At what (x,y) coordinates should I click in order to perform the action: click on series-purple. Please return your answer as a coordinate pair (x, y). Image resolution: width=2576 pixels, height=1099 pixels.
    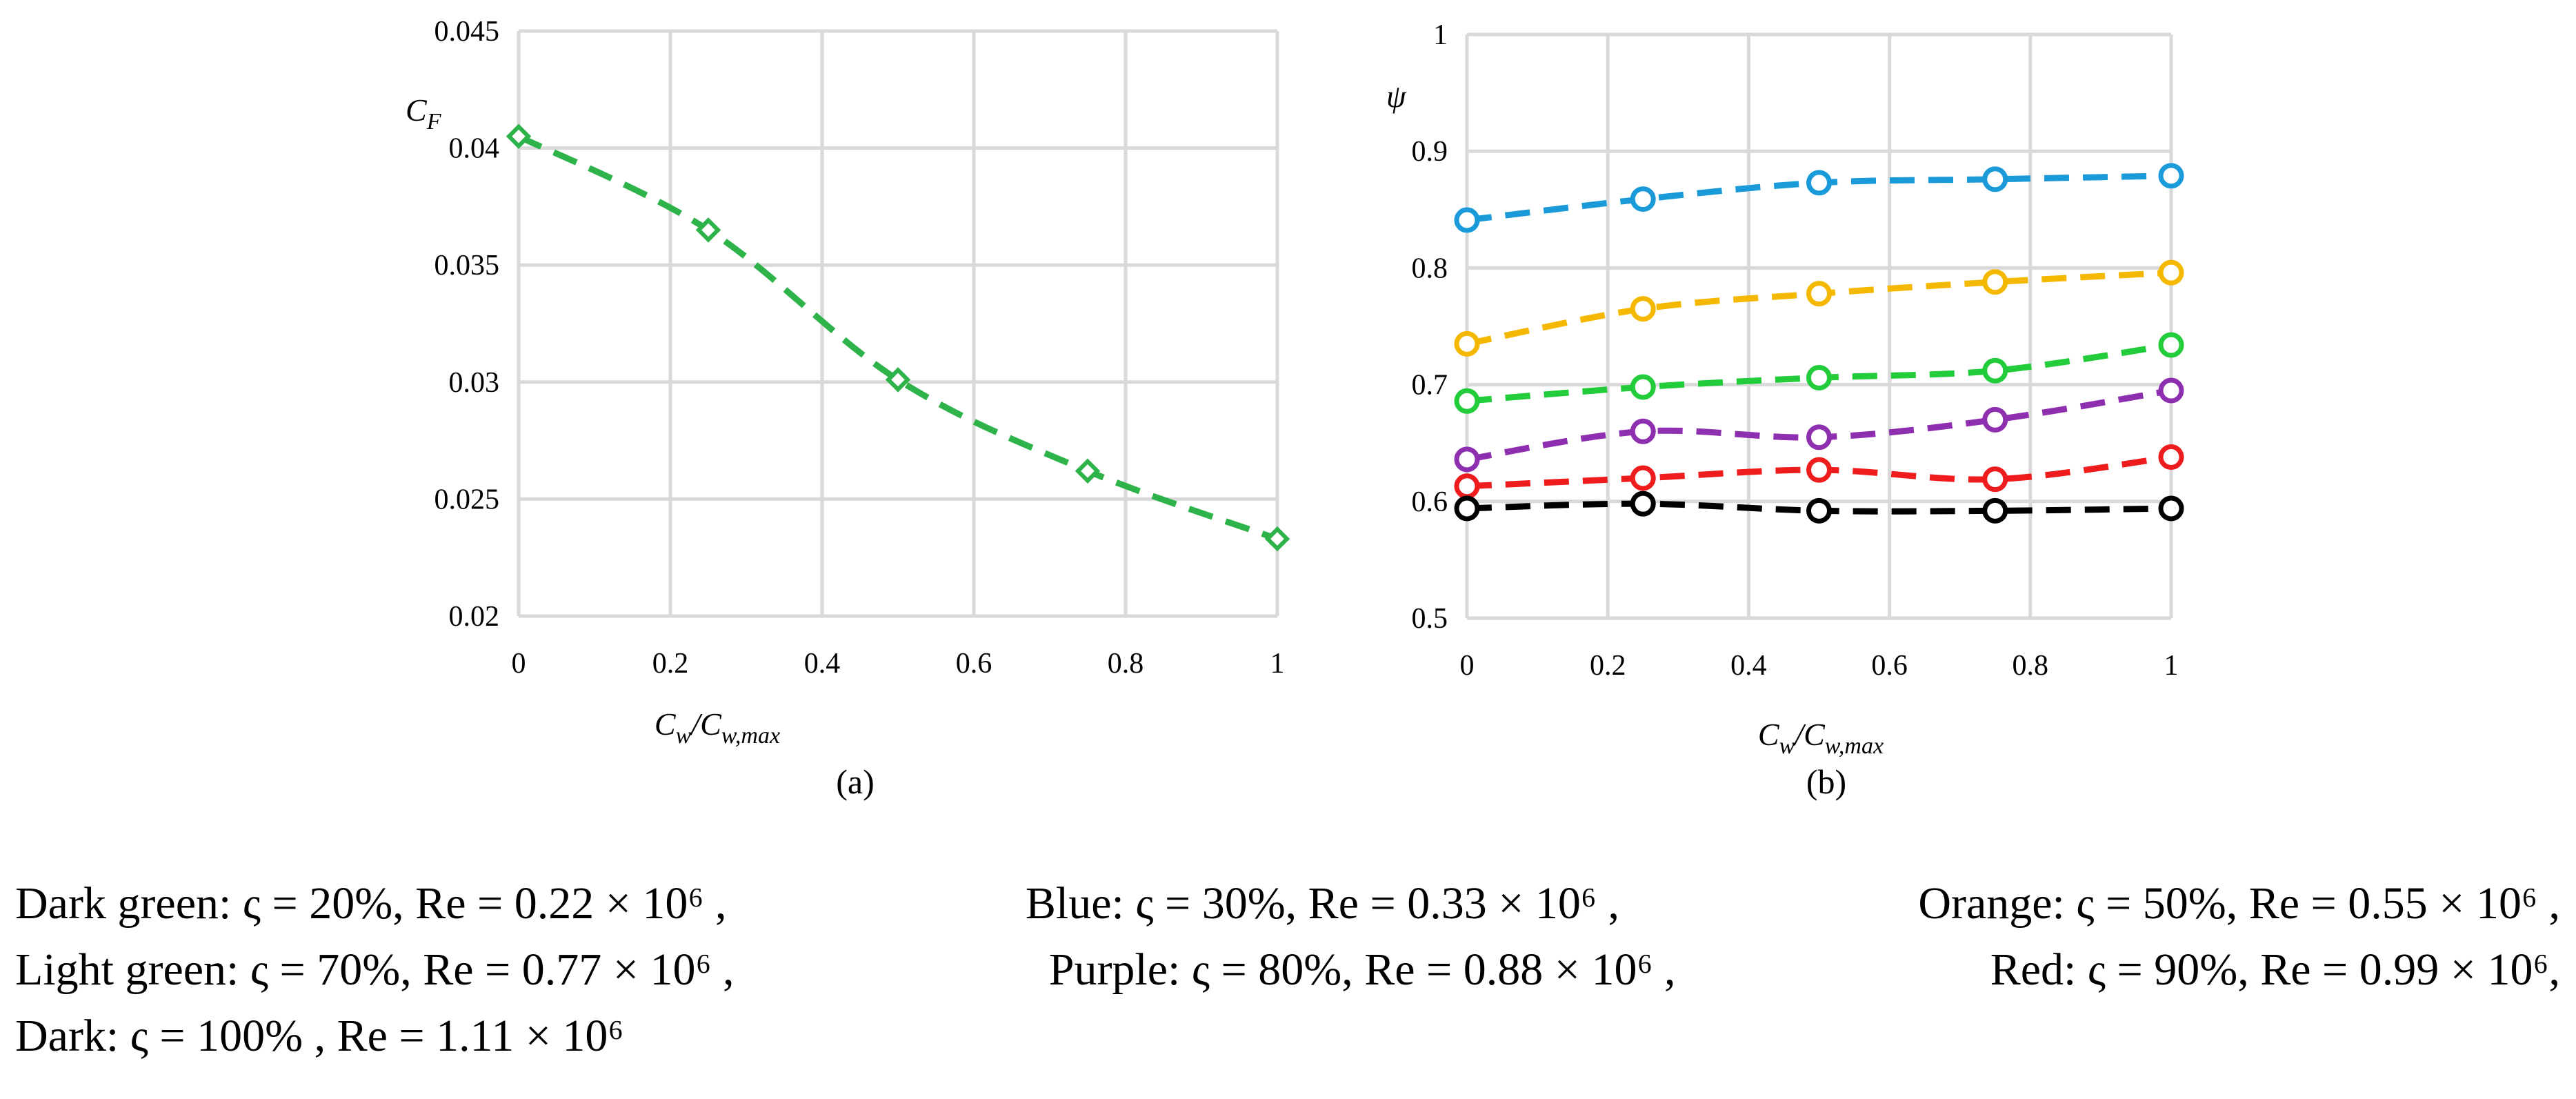
    Looking at the image, I should click on (1819, 425).